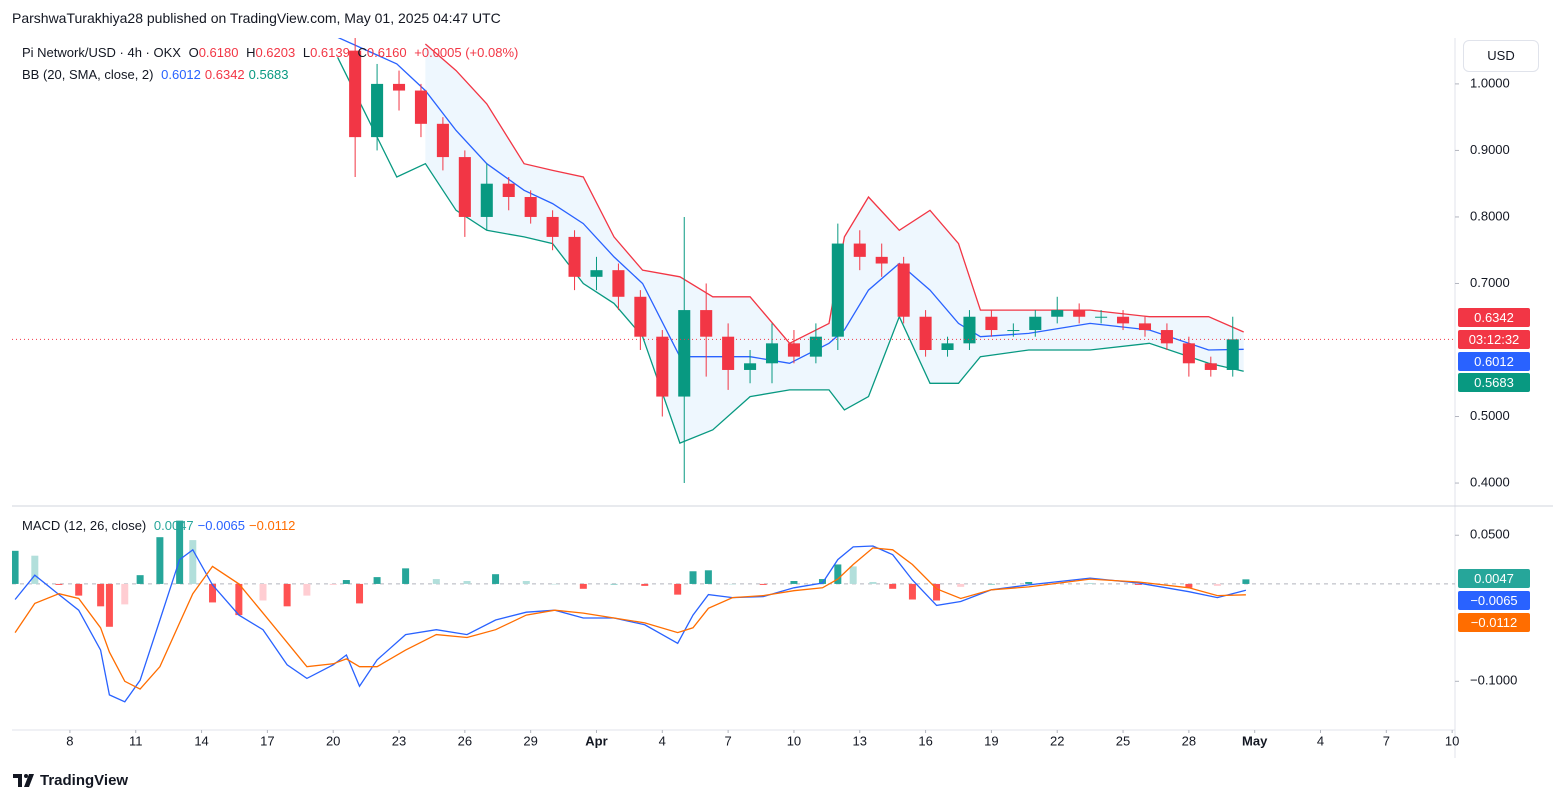 This screenshot has height=803, width=1553. What do you see at coordinates (1494, 600) in the screenshot?
I see `price-badge: −0.0065` at bounding box center [1494, 600].